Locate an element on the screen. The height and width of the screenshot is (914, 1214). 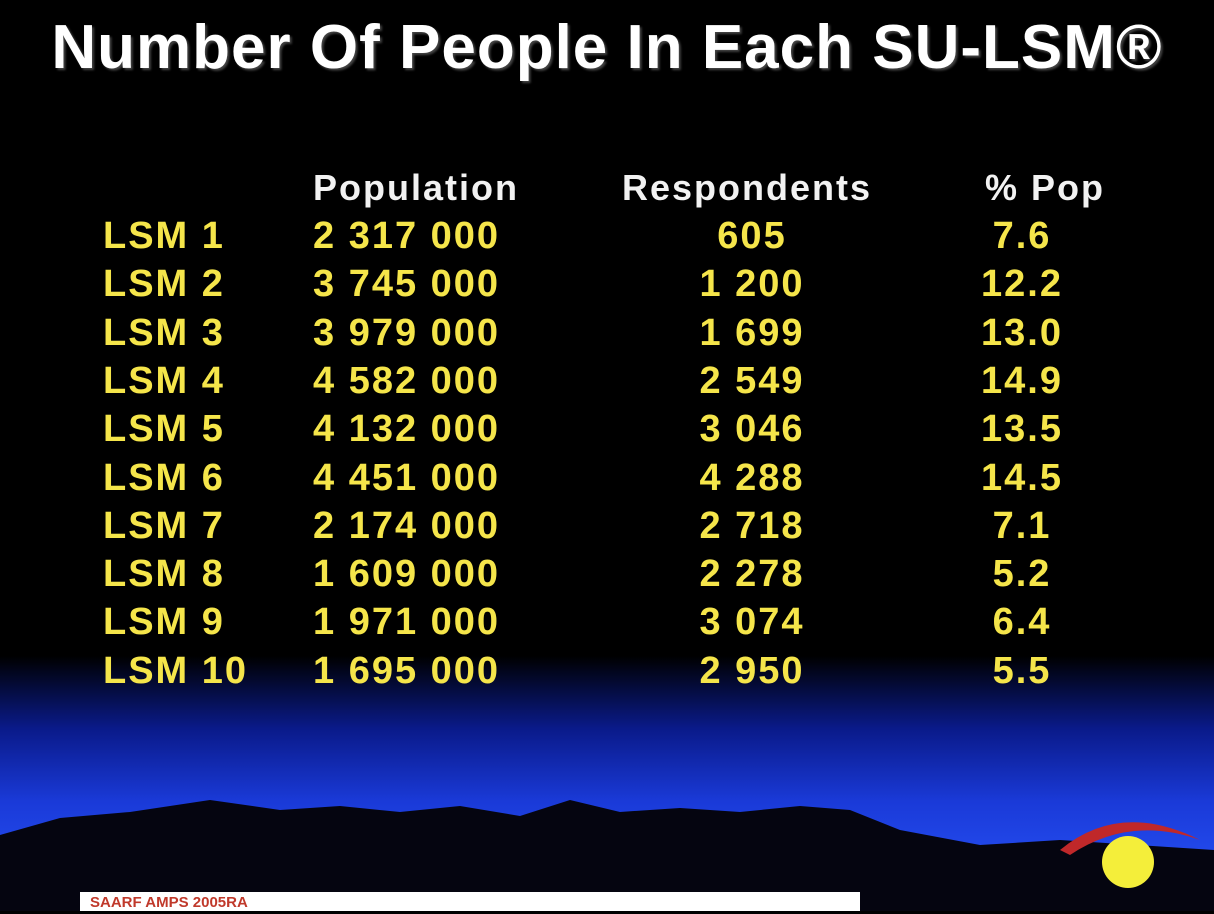
table-cell: 5.5 is located at coordinates (1022, 670).